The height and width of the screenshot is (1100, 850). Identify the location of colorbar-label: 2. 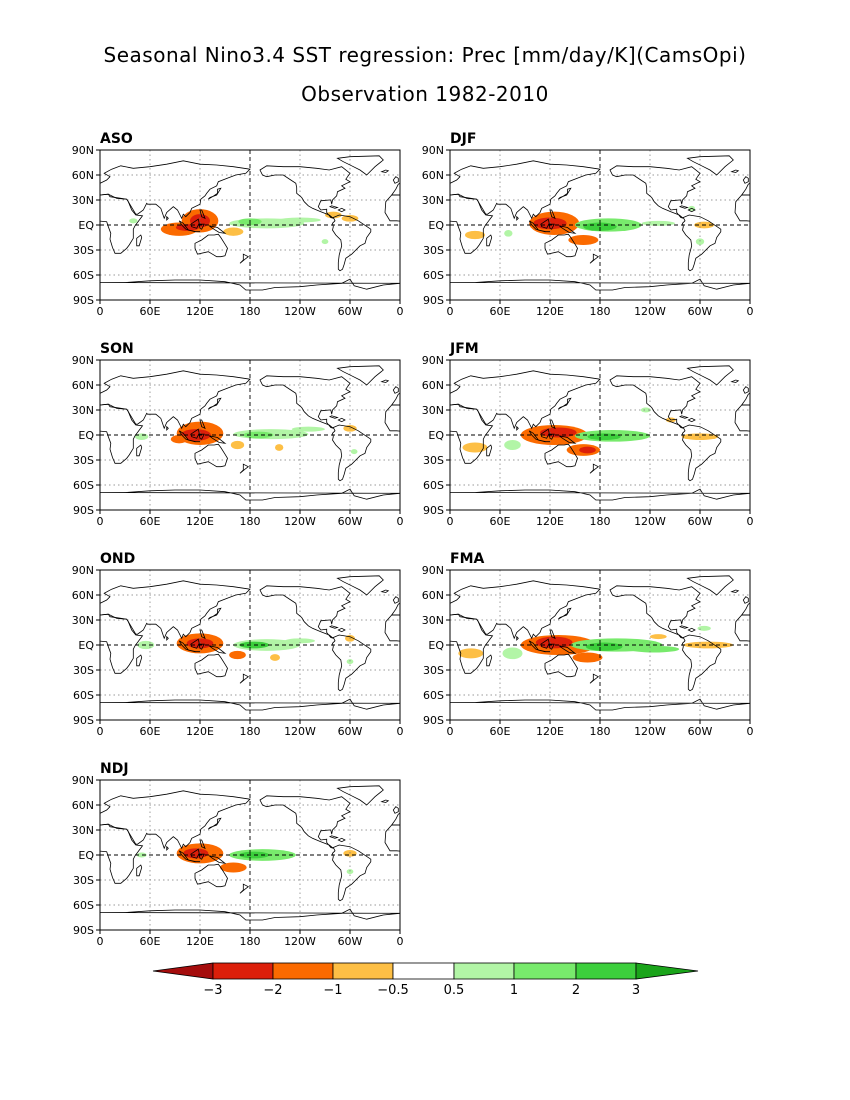
(576, 990).